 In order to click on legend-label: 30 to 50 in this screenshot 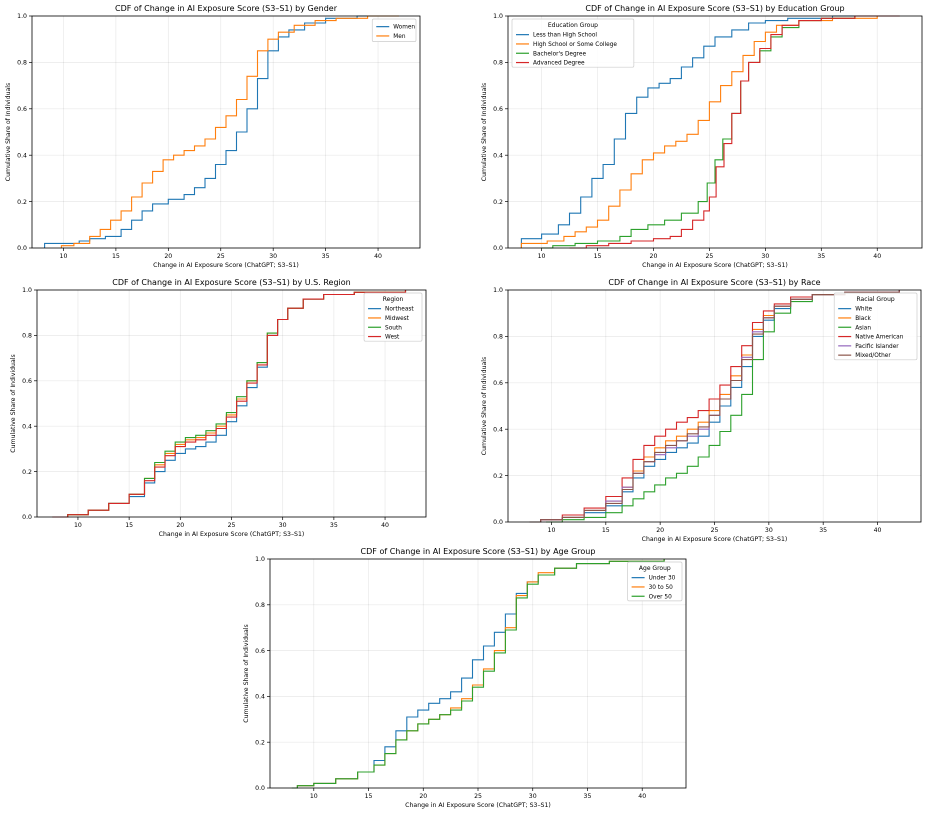, I will do `click(661, 588)`.